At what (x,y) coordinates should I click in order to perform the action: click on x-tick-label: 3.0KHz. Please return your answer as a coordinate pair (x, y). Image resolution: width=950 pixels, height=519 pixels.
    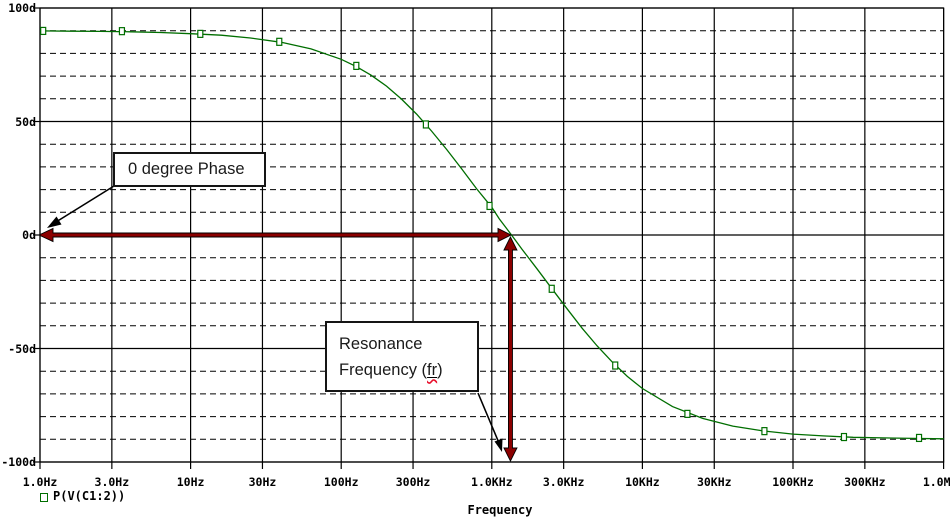
    Looking at the image, I should click on (563, 482).